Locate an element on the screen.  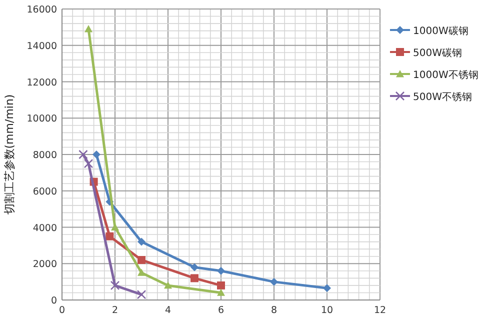
y-tick-label: 12000 is located at coordinates (41, 82).